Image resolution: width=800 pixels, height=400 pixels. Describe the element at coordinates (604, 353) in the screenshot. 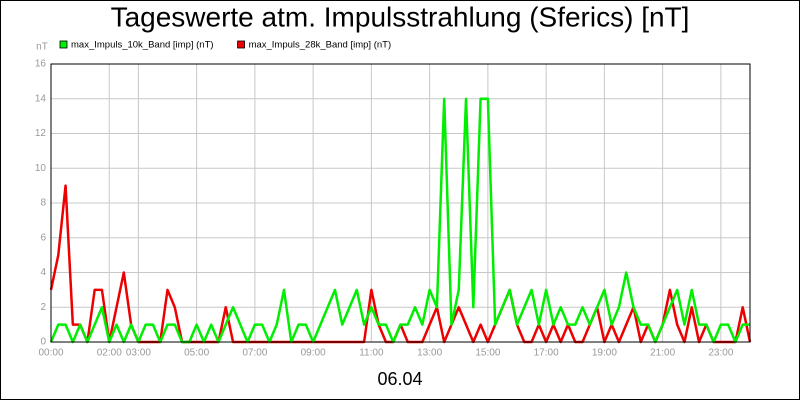

I see `x-tick-label: 19:00` at that location.